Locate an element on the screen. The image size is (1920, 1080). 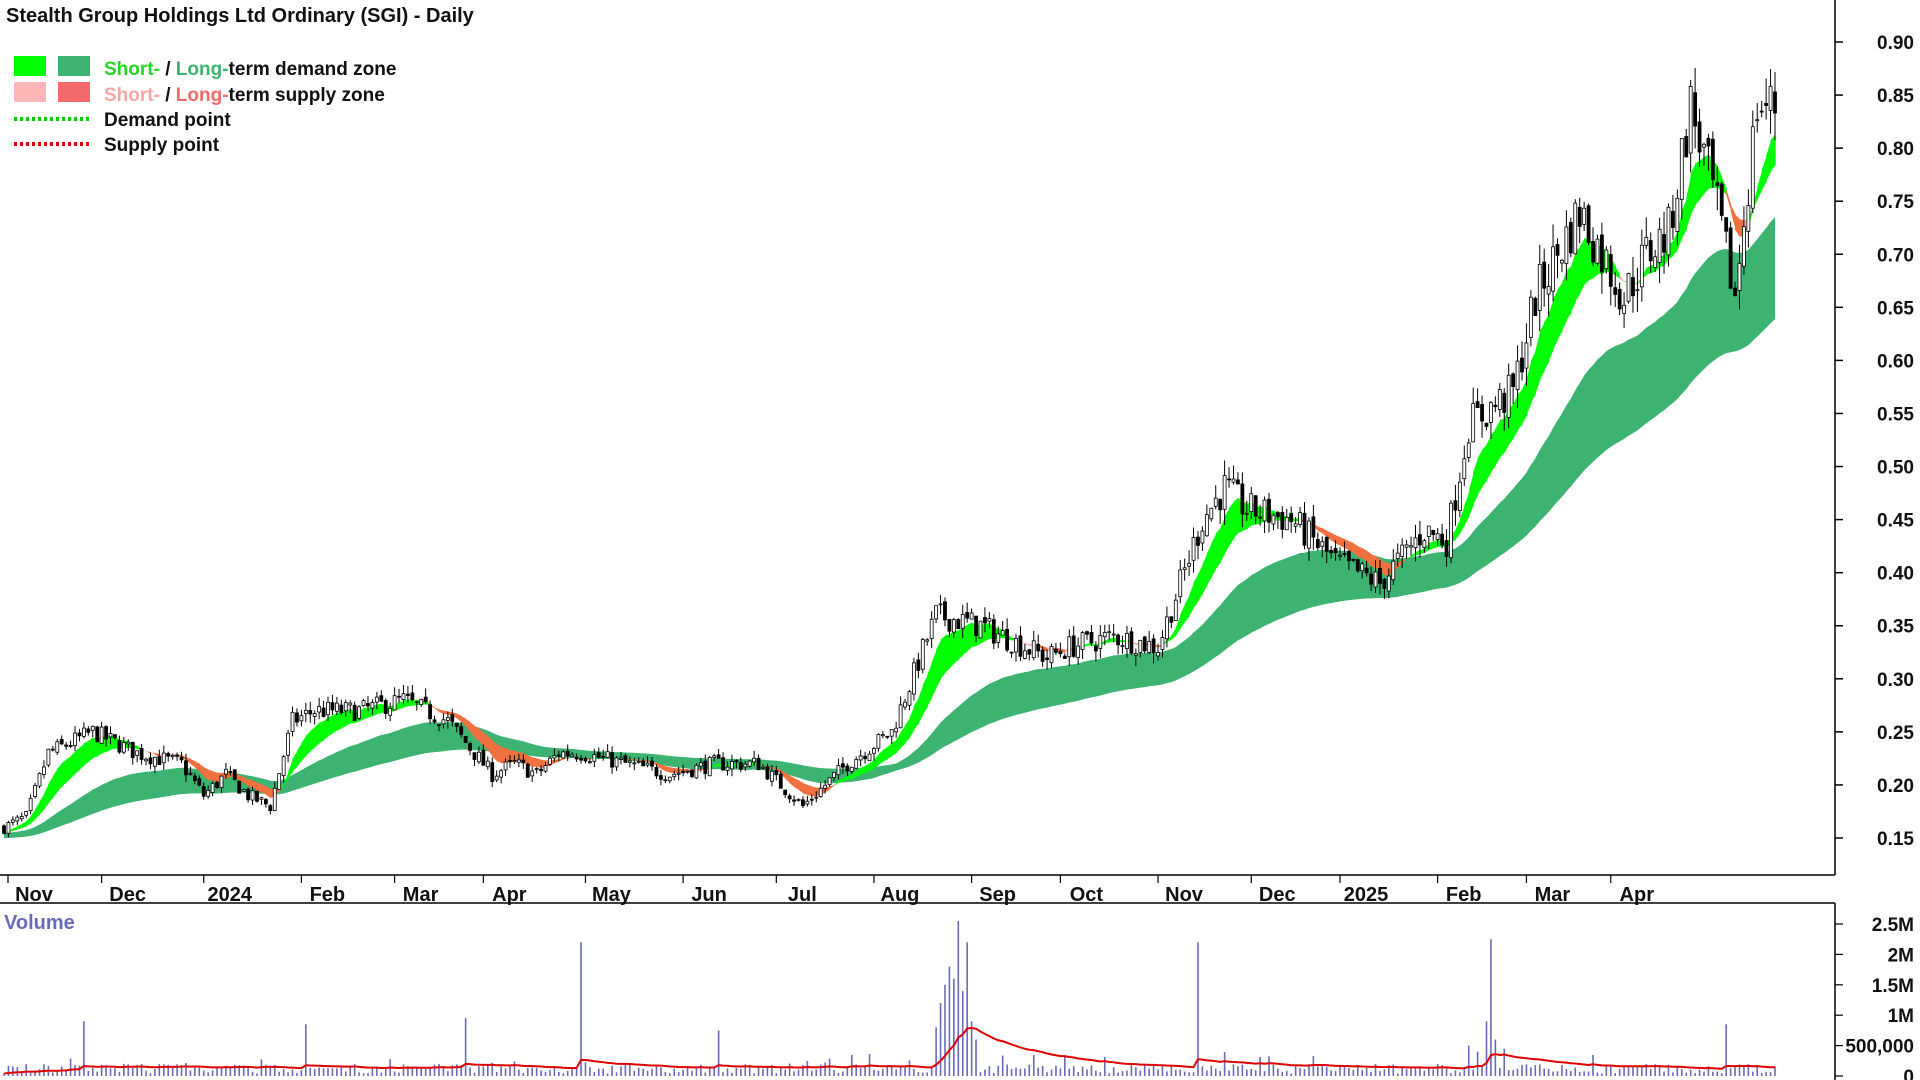
legend-supply-zone: Short- / Long-term supply zone is located at coordinates (244, 95).